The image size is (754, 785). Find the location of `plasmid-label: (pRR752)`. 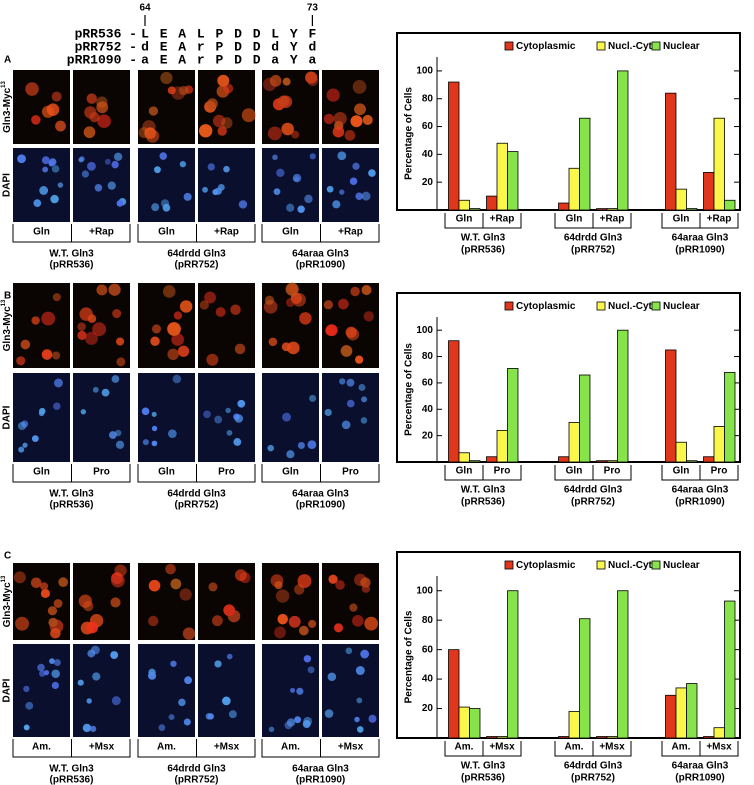

plasmid-label: (pRR752) is located at coordinates (197, 265).